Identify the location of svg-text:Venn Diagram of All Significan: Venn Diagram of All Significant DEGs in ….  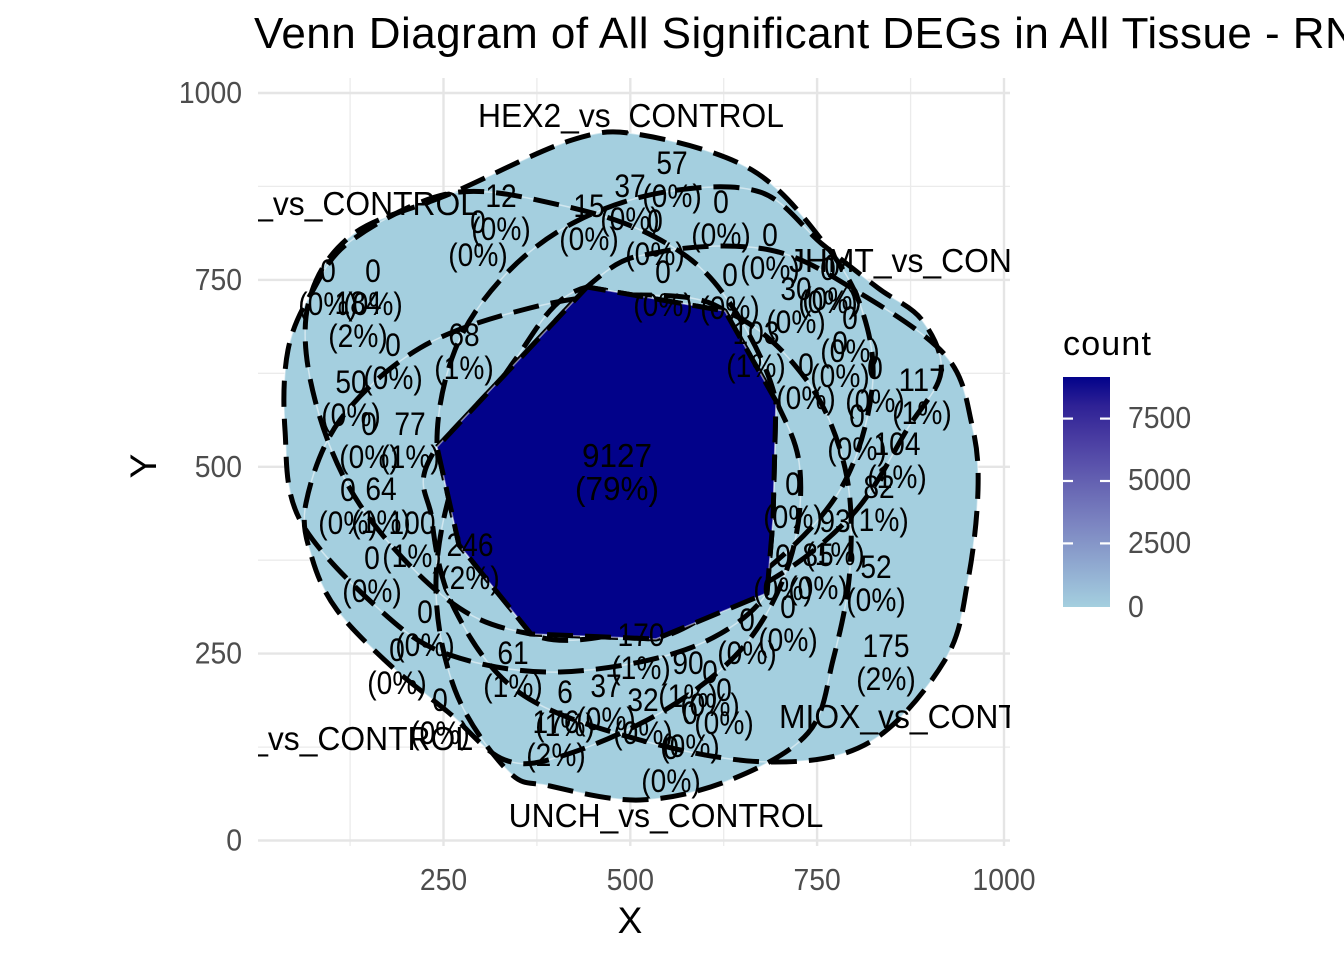
(799, 33).